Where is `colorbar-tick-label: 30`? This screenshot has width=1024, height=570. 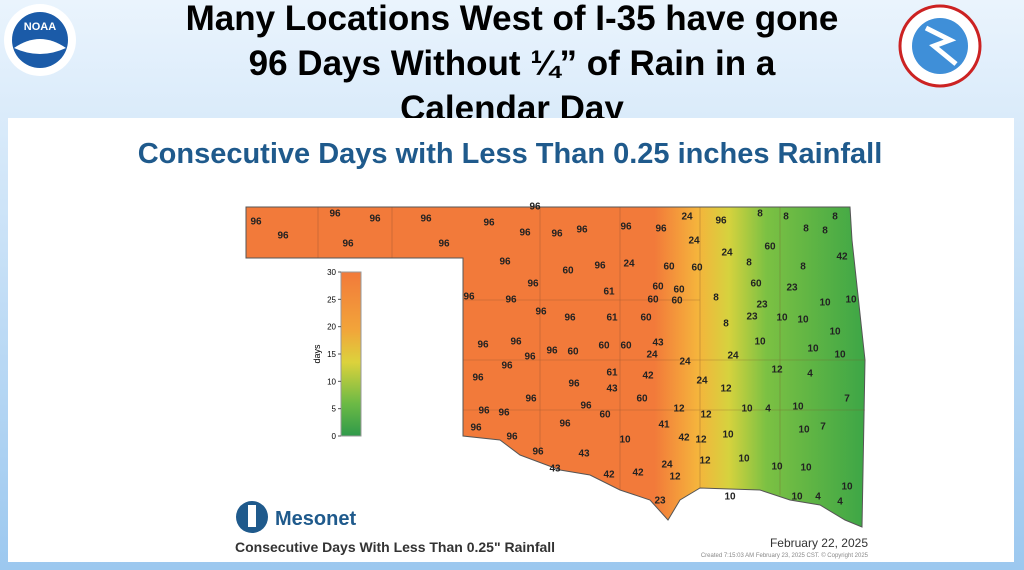
colorbar-tick-label: 30 is located at coordinates (331, 272).